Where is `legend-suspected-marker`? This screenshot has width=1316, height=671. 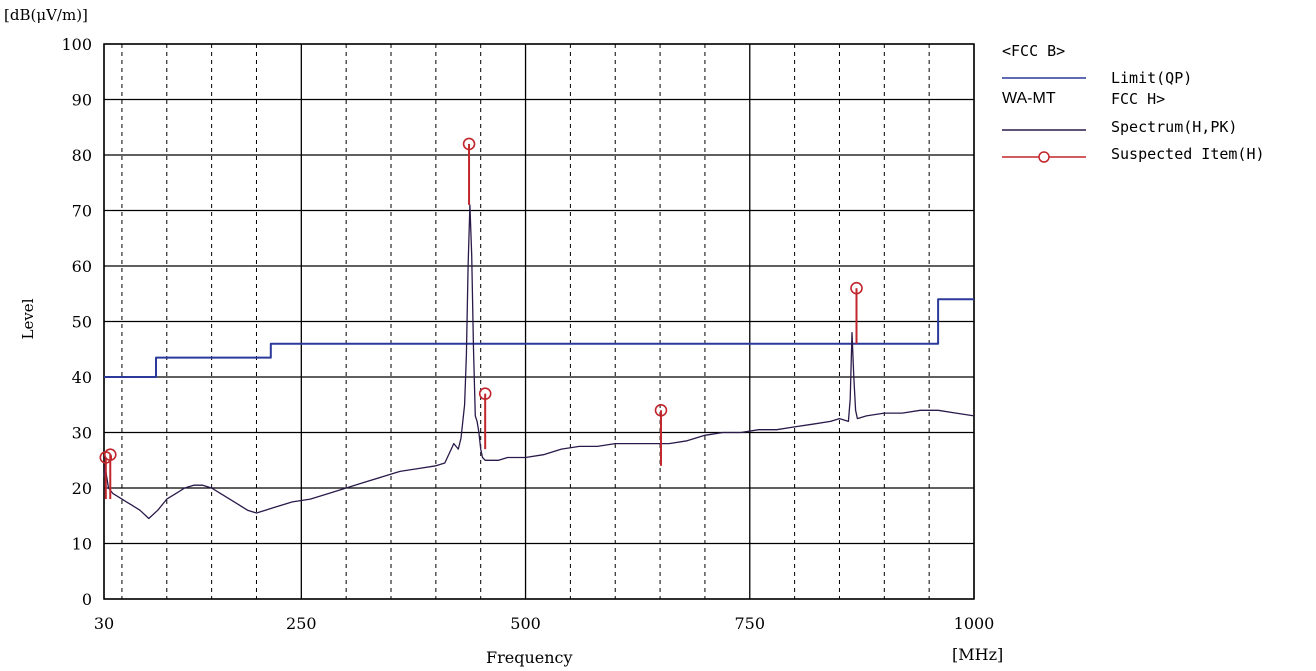 legend-suspected-marker is located at coordinates (1044, 157).